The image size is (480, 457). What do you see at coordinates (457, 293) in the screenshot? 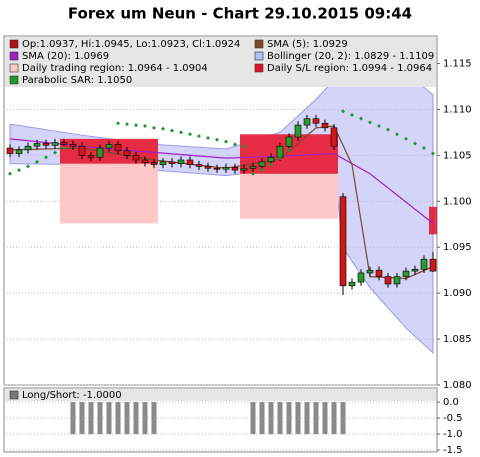
I see `y-tick-label: 1.090` at bounding box center [457, 293].